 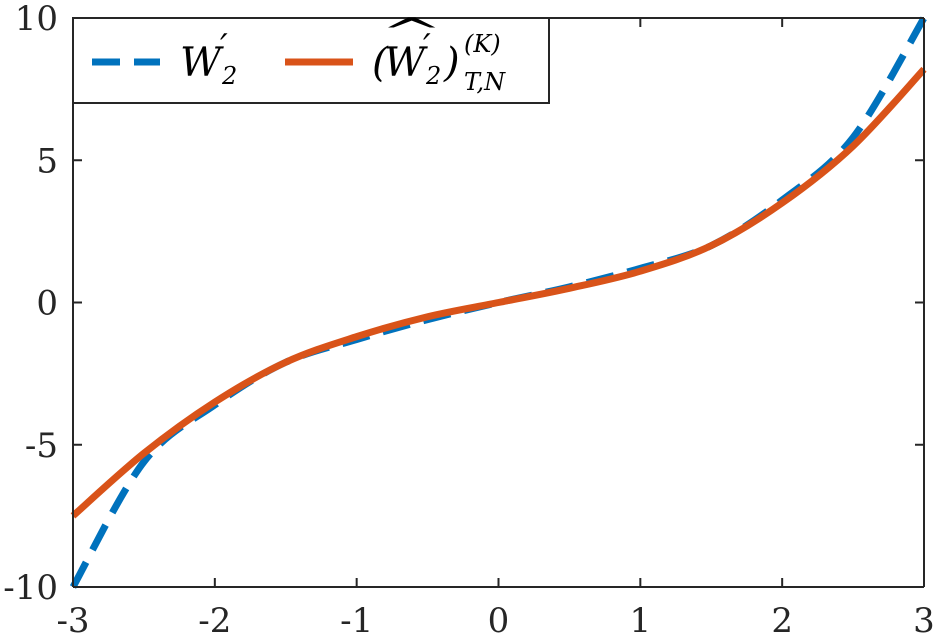 What do you see at coordinates (47, 304) in the screenshot?
I see `y-tick-label: 0` at bounding box center [47, 304].